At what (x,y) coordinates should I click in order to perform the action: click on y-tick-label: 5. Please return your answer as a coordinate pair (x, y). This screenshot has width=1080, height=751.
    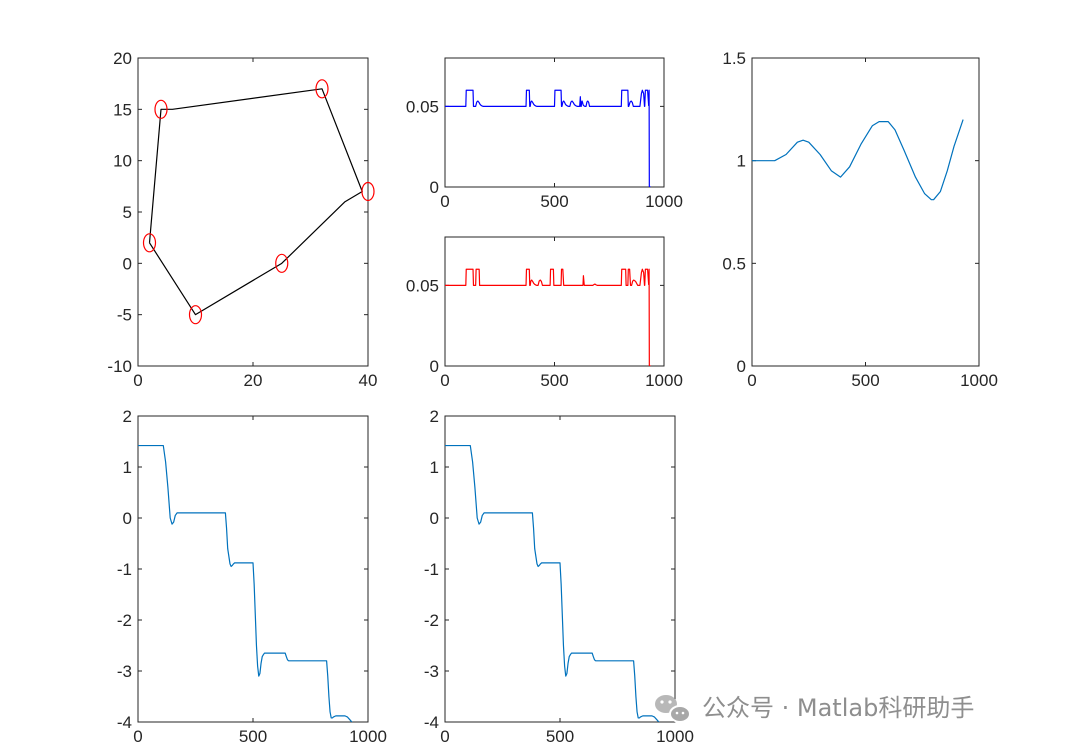
    Looking at the image, I should click on (127, 212).